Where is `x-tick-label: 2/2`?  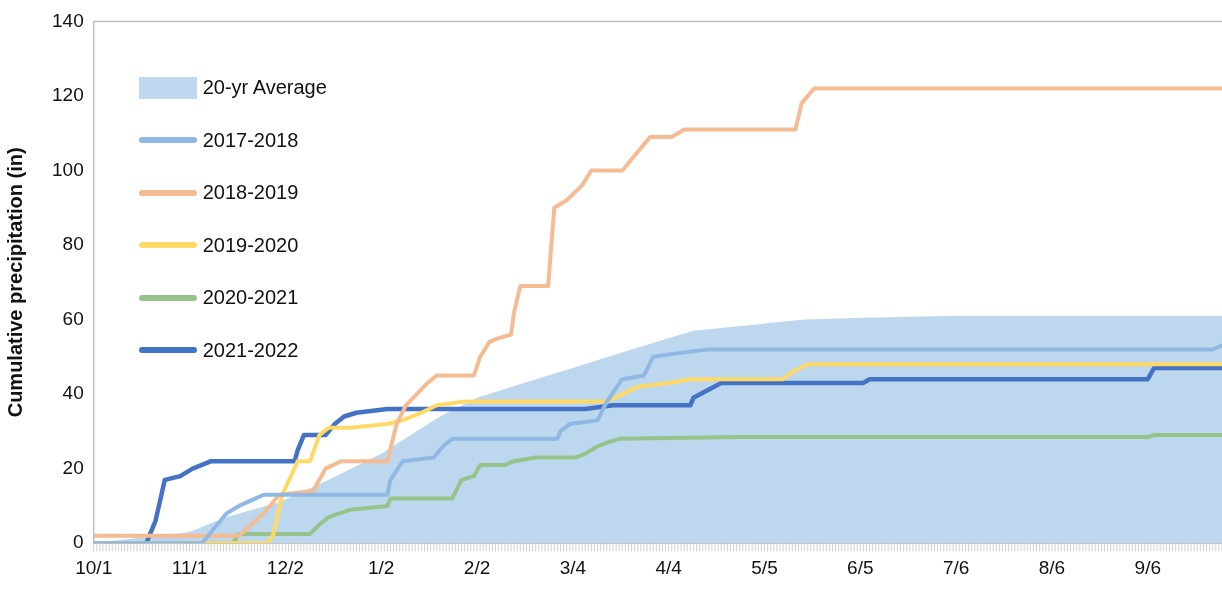
x-tick-label: 2/2 is located at coordinates (477, 567).